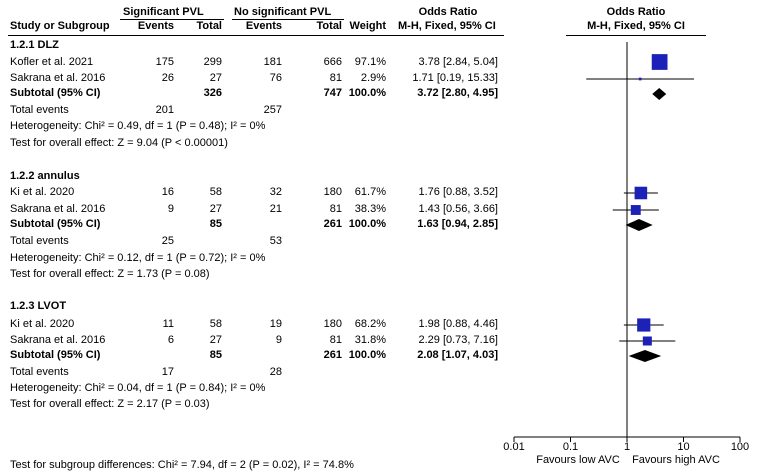 This screenshot has height=474, width=760. What do you see at coordinates (167, 241) in the screenshot?
I see `events1-cell: 25` at bounding box center [167, 241].